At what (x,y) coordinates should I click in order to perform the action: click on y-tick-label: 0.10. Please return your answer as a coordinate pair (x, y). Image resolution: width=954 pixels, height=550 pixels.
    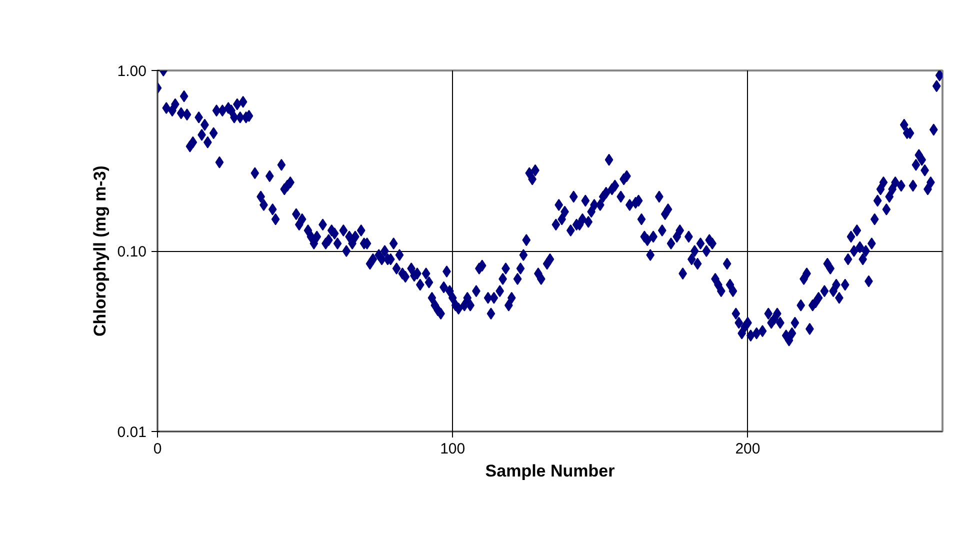
    Looking at the image, I should click on (132, 252).